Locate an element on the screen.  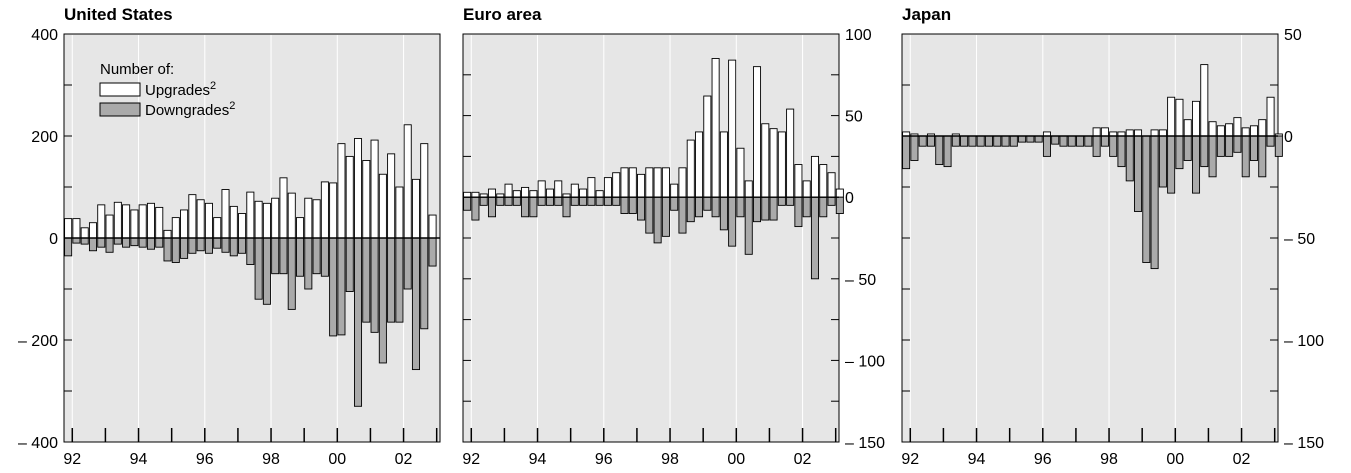
x-tick-label: 02 is located at coordinates (1242, 459).